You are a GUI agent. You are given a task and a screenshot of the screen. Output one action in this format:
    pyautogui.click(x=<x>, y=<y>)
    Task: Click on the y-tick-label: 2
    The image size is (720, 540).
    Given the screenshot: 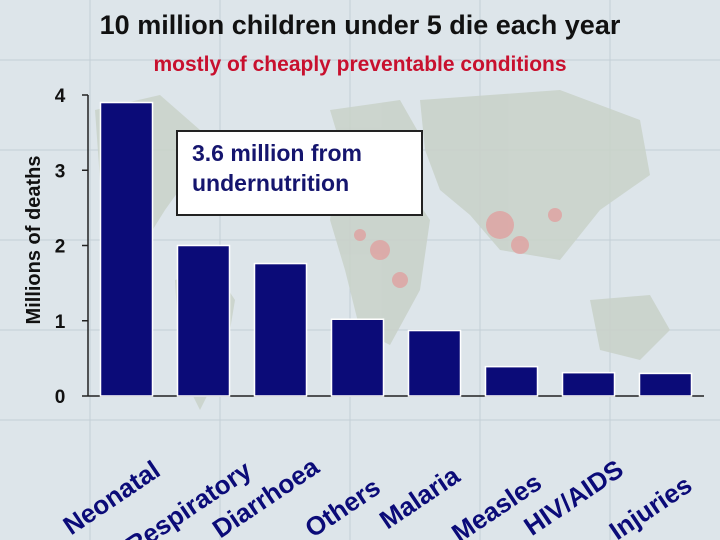 What is the action you would take?
    pyautogui.click(x=60, y=247)
    